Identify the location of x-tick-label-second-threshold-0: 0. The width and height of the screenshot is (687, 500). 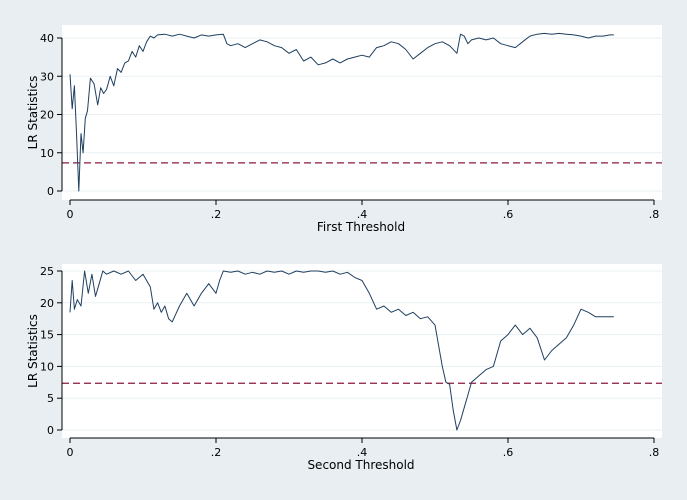
(70, 452).